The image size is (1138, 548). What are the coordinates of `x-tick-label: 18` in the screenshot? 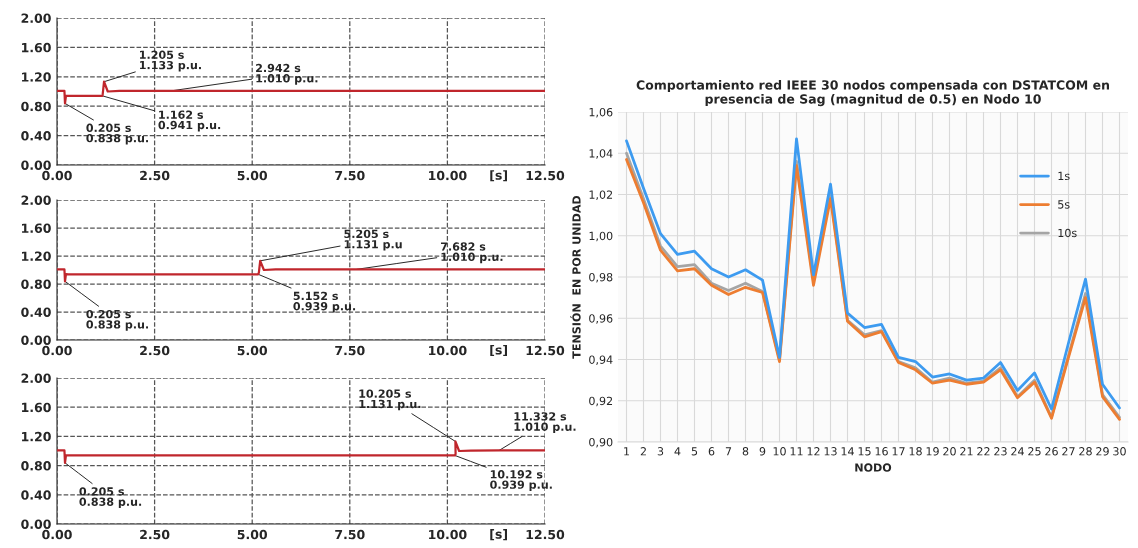 It's located at (915, 451).